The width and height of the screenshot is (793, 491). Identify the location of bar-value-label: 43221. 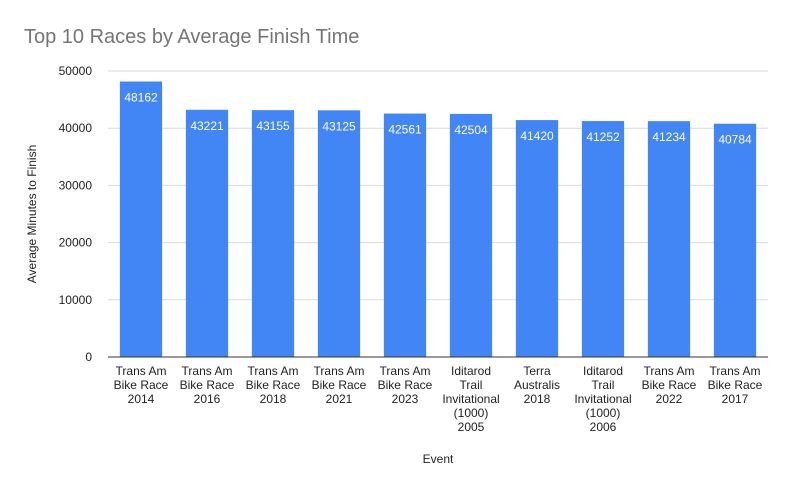
(207, 126).